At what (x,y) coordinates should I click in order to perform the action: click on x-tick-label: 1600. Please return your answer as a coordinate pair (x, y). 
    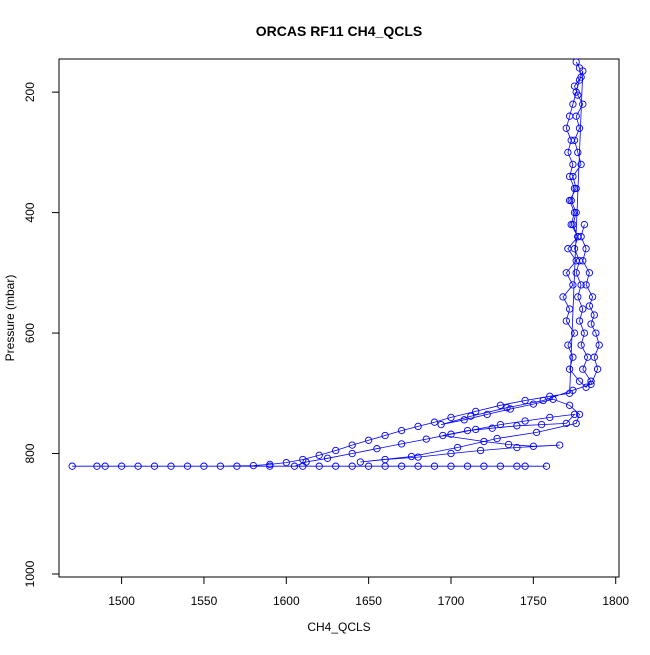
    Looking at the image, I should click on (286, 601).